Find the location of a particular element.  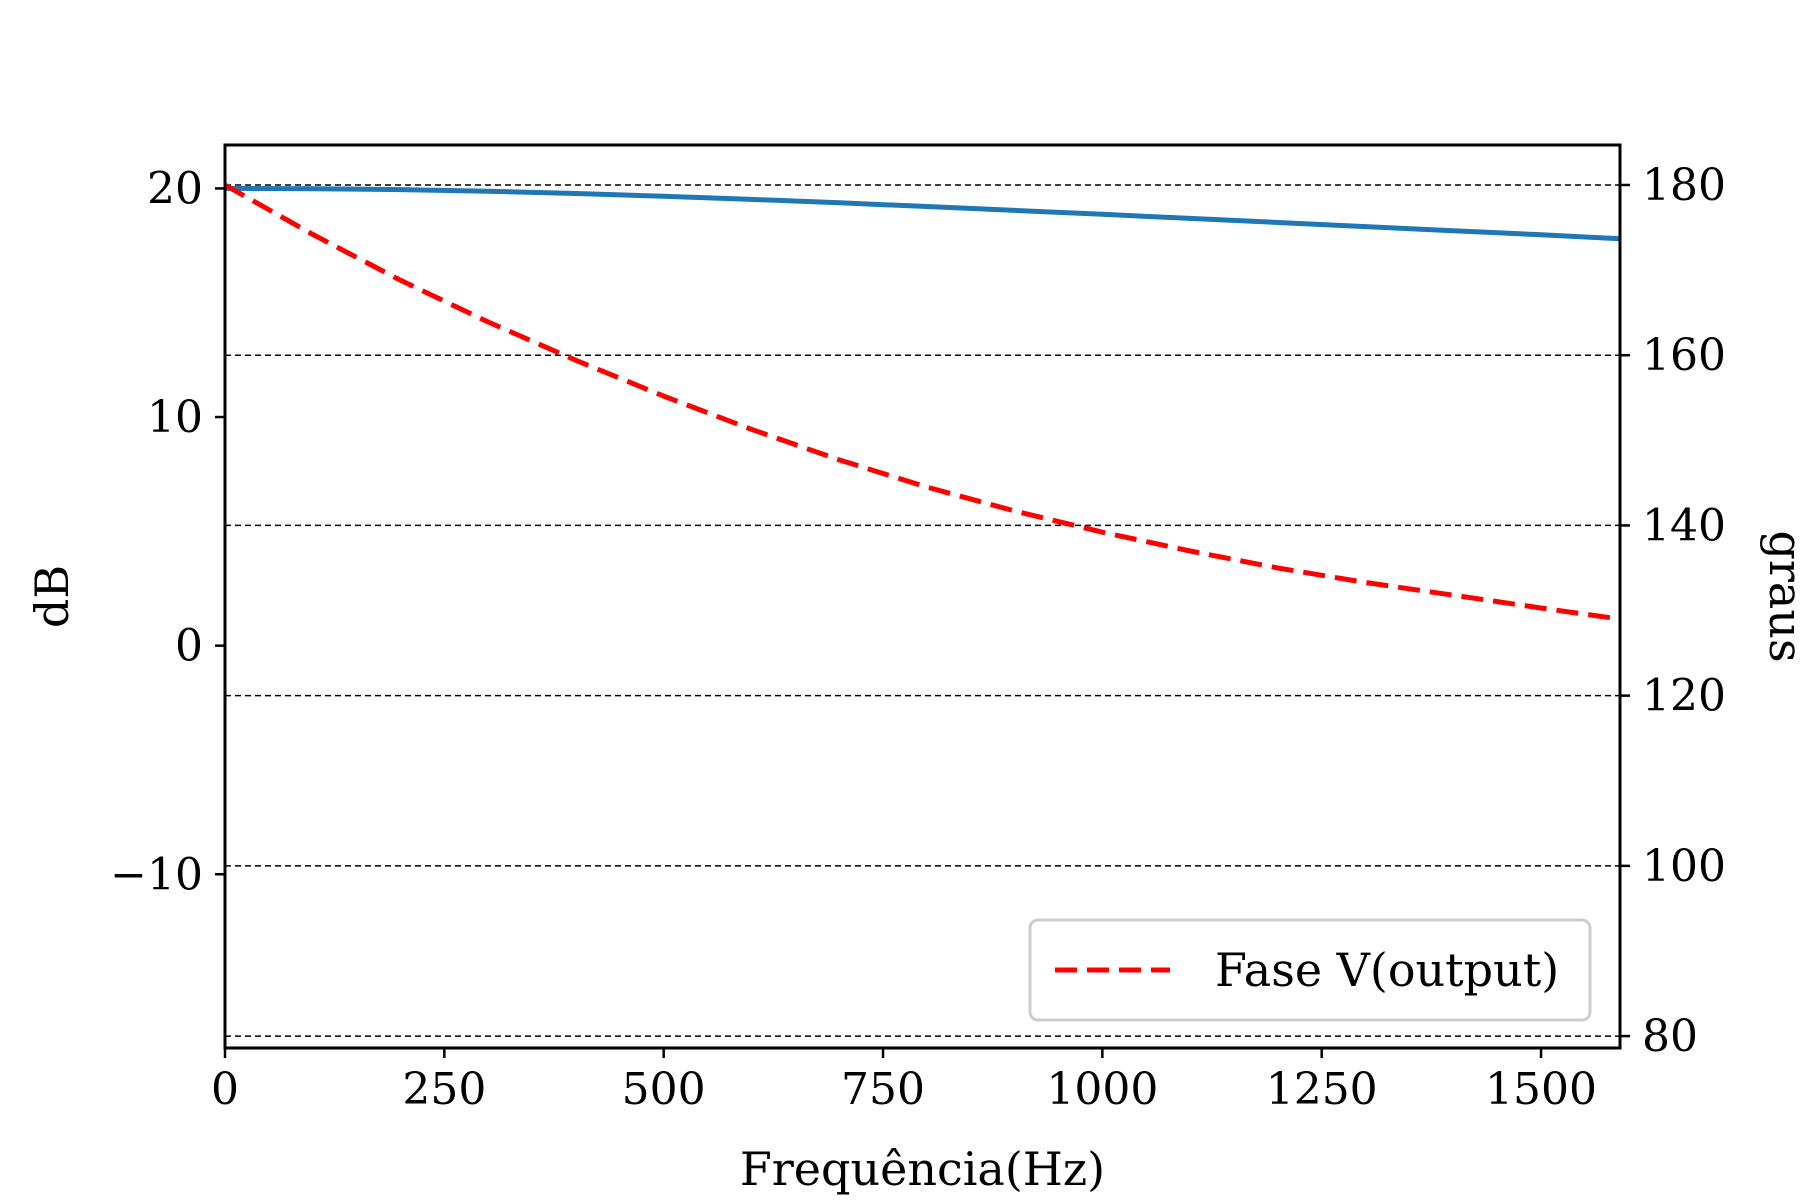

right-y-tick-label-2: 140 is located at coordinates (1684, 525).